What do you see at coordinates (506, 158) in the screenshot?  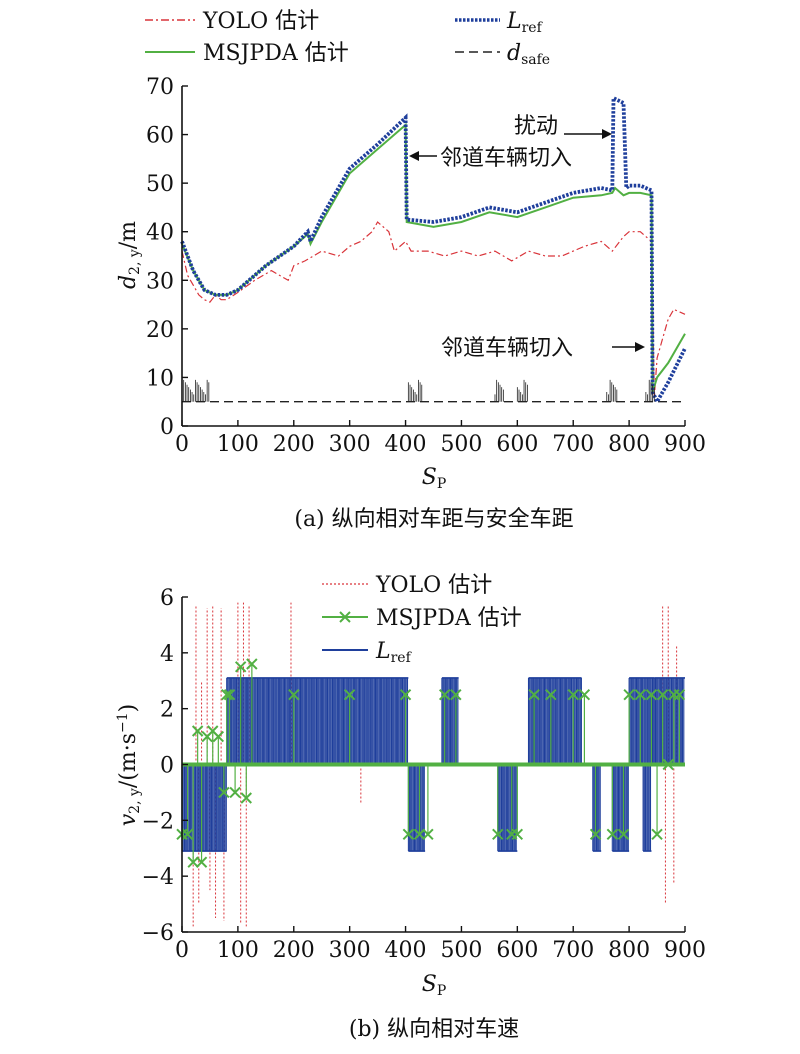 I see `annotation-cutin-1: 邻道车辆切入` at bounding box center [506, 158].